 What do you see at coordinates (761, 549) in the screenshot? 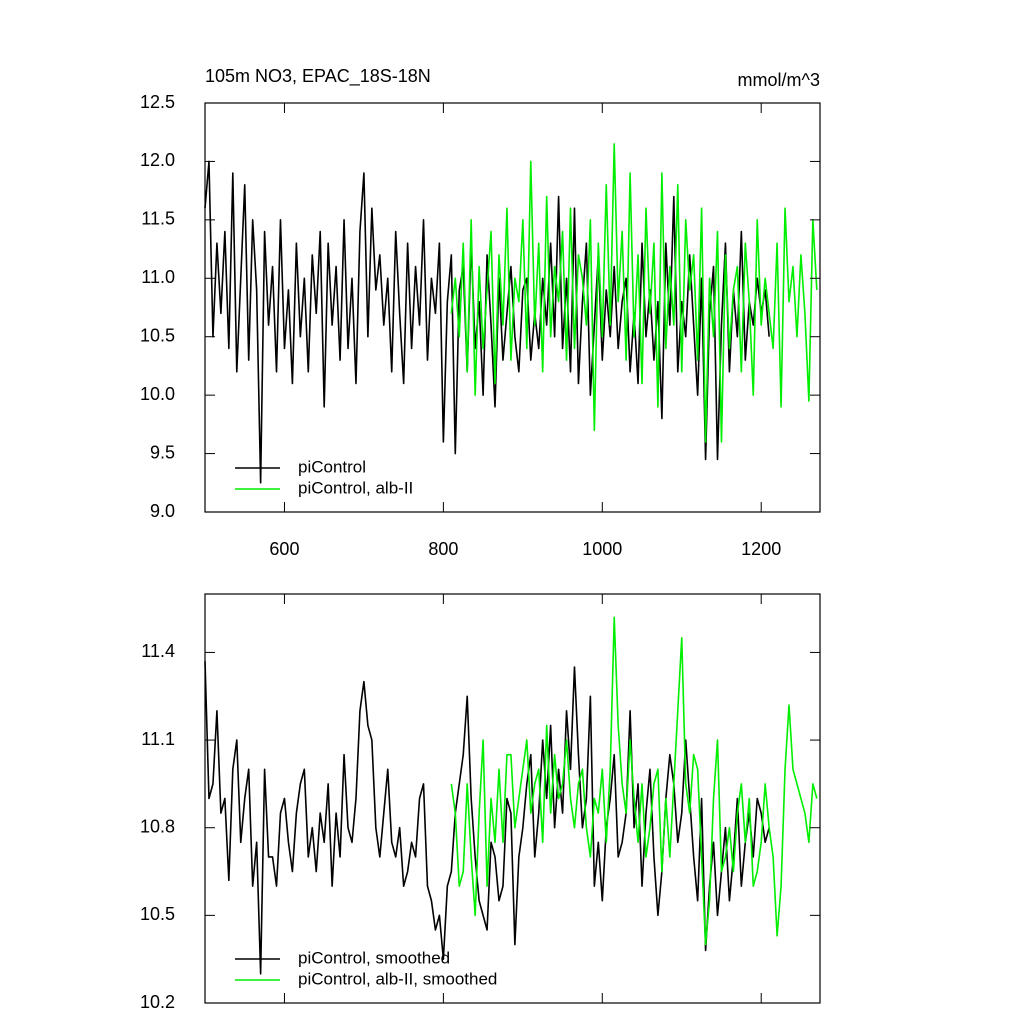
I see `x-tick-label: 1200` at bounding box center [761, 549].